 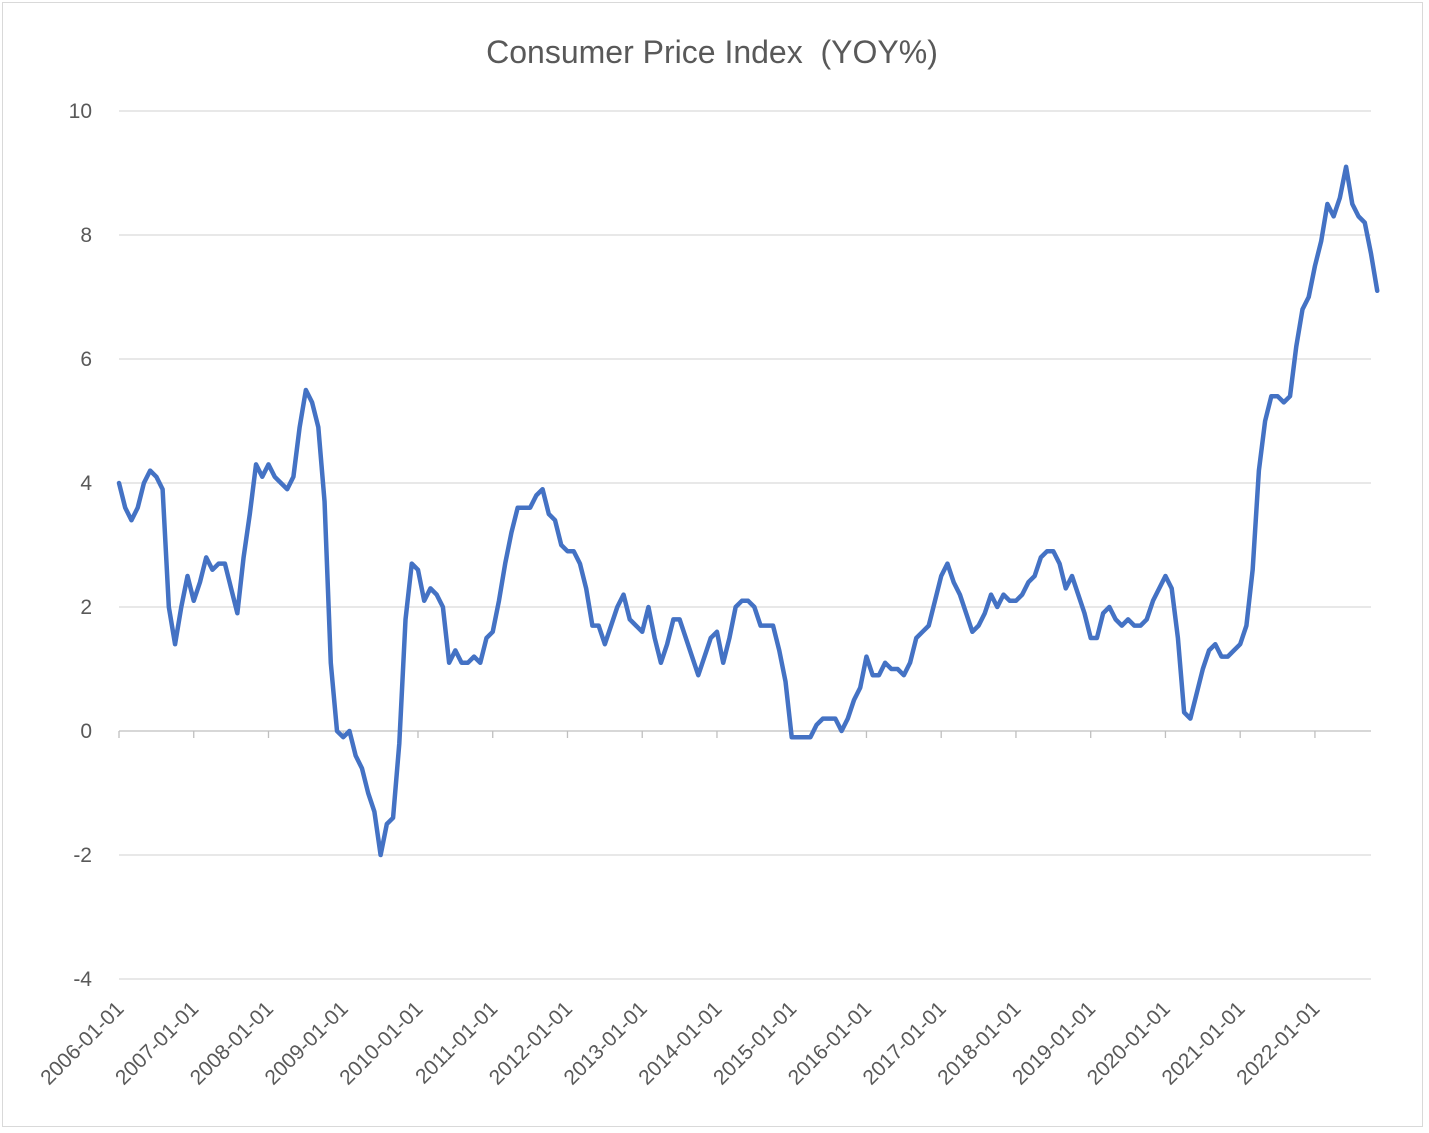 I want to click on y-axis-tick-labels: -4 -2 0 2 4 6 8 10, so click(x=81, y=545).